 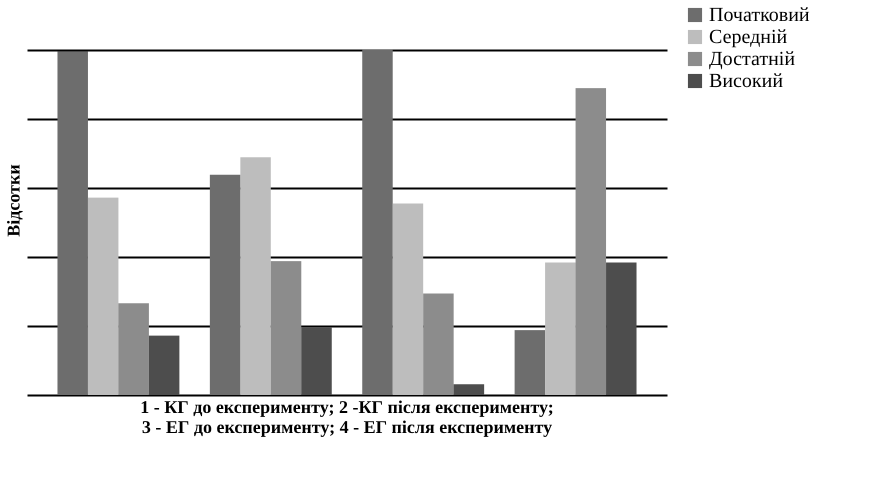 What do you see at coordinates (748, 37) in the screenshot?
I see `legend-label: Середній` at bounding box center [748, 37].